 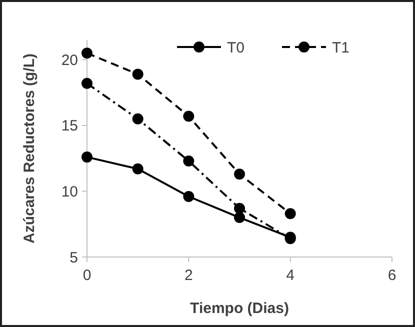 What do you see at coordinates (239, 308) in the screenshot?
I see `x-axis-title: Tiempo (Dias)` at bounding box center [239, 308].